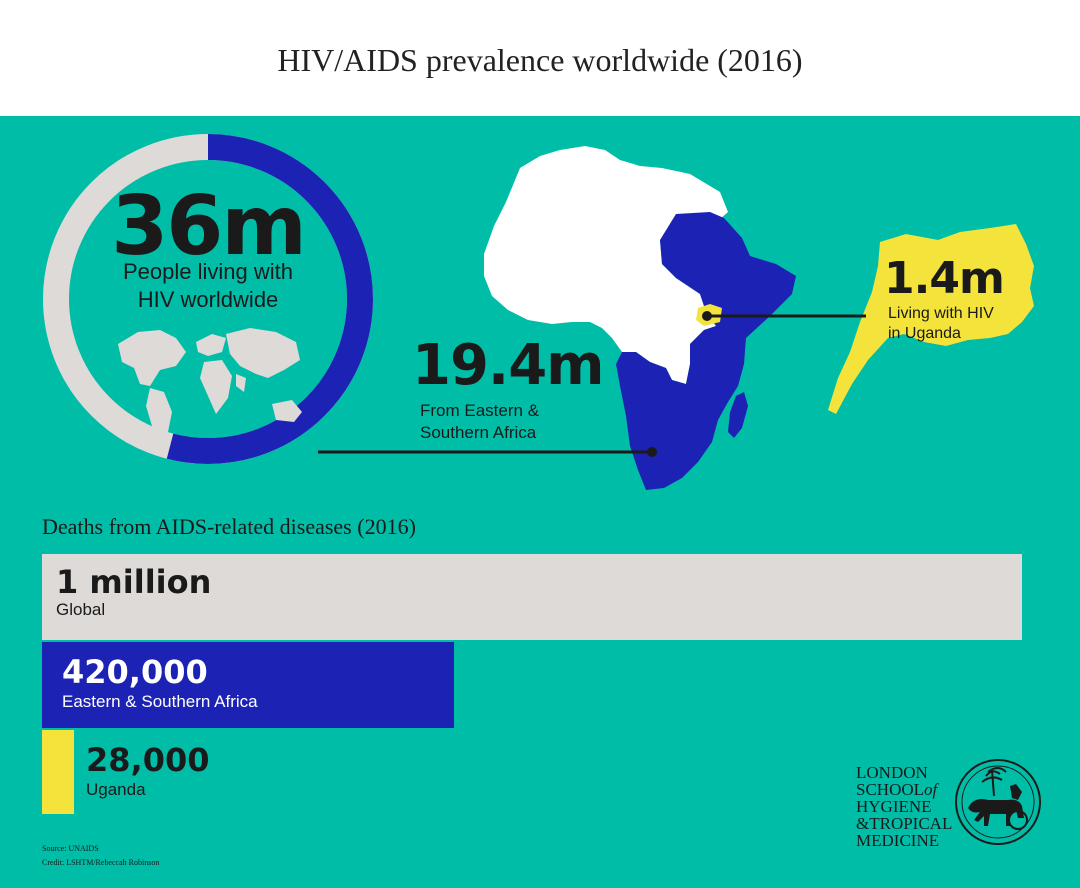 This screenshot has width=1080, height=888. I want to click on uganda-map-icon, so click(931, 319).